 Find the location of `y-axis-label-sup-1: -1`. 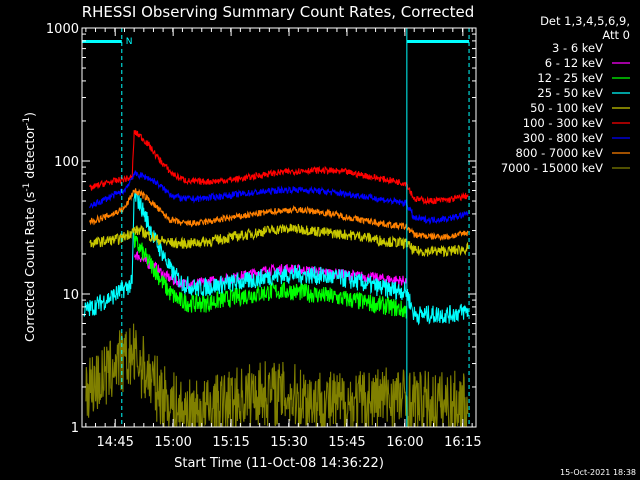

y-axis-label-sup-1: -1 is located at coordinates (27, 187).